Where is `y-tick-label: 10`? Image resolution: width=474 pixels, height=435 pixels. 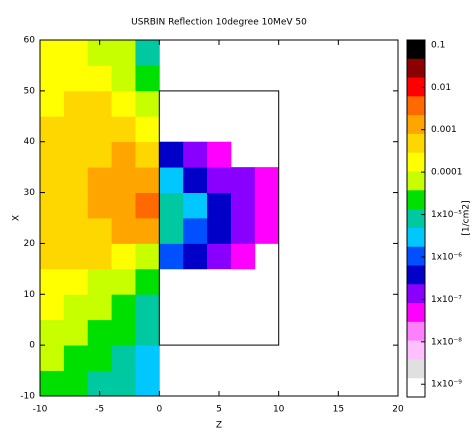 y-tick-label: 10 is located at coordinates (30, 295).